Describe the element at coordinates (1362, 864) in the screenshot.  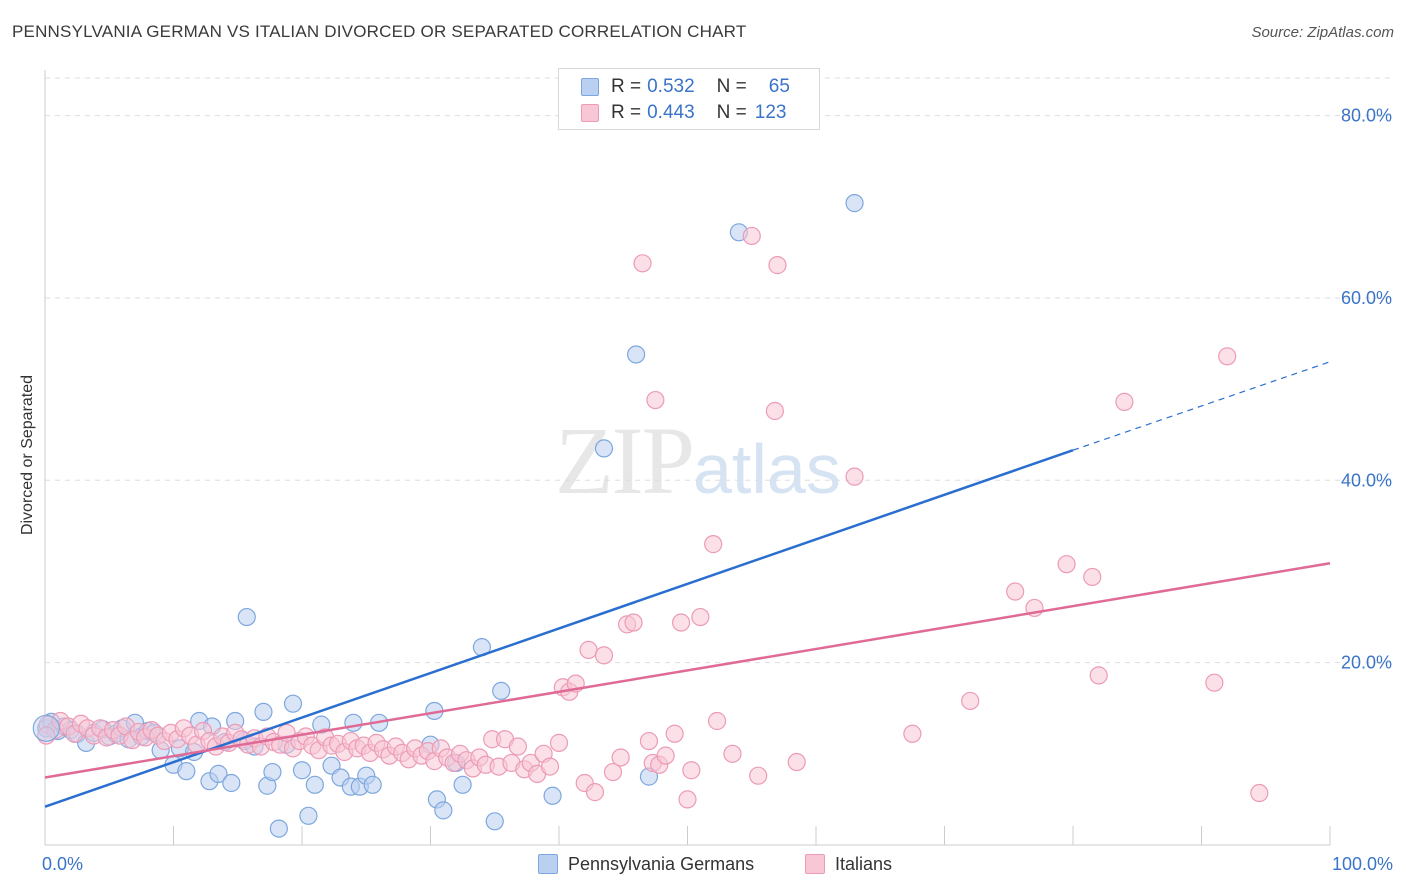
I see `x-tick-label: 100.0%` at that location.